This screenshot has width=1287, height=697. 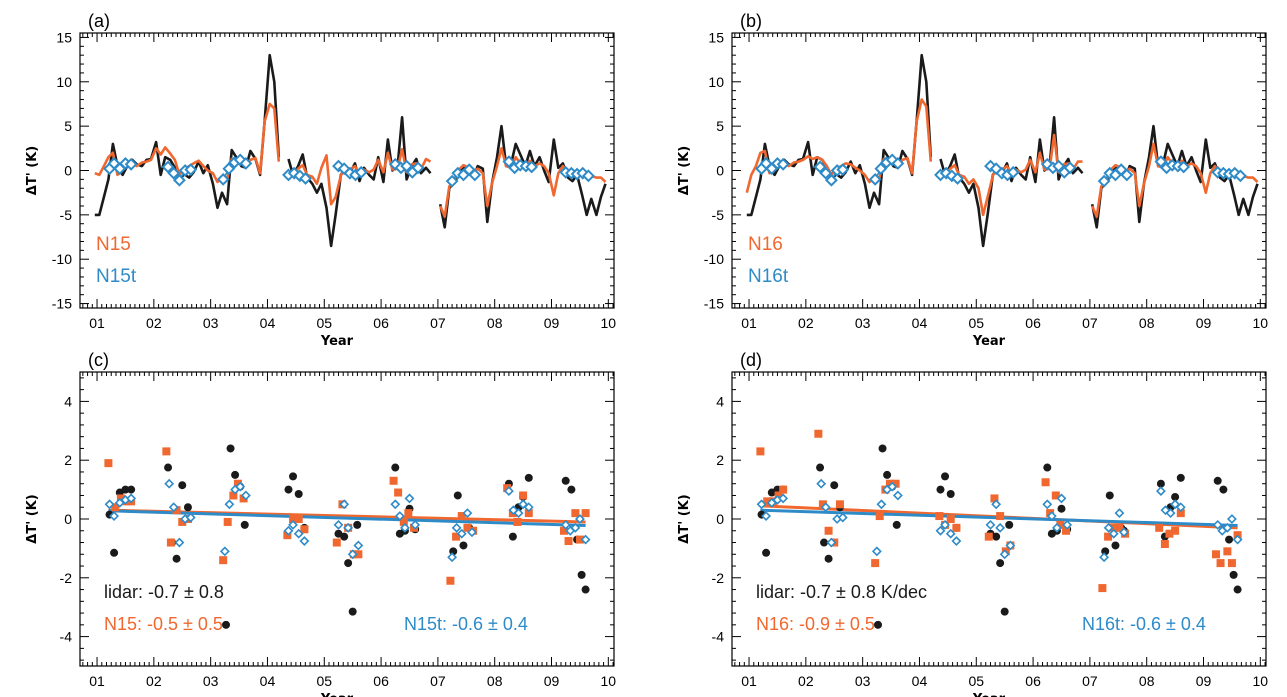 What do you see at coordinates (97, 323) in the screenshot?
I see `x-tick-label: 01` at bounding box center [97, 323].